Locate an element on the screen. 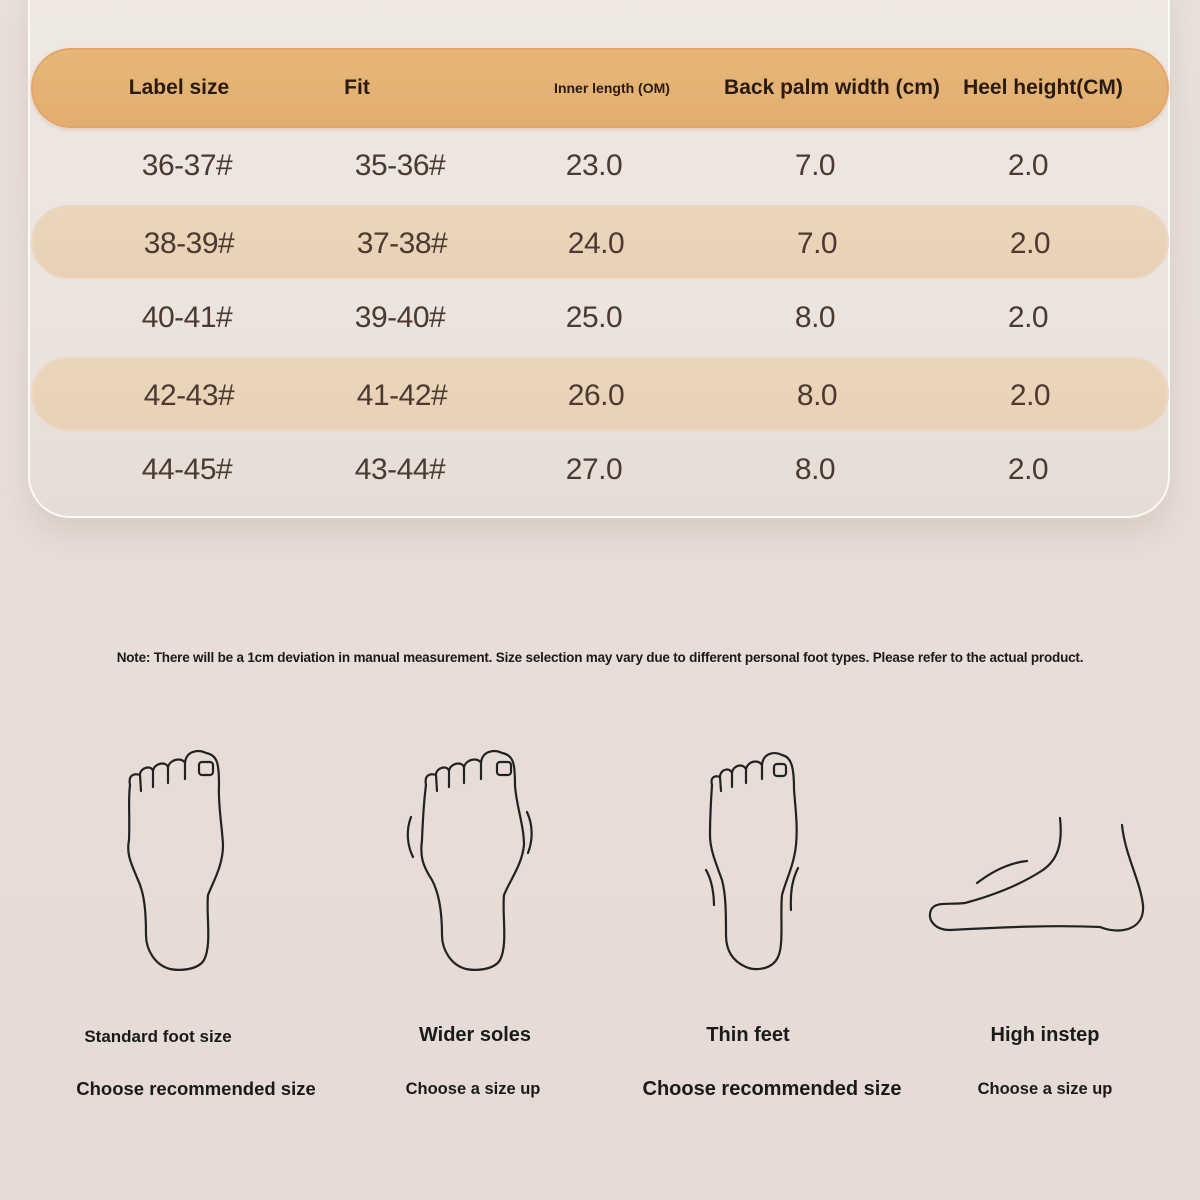 Image resolution: width=1200 pixels, height=1200 pixels. table-row: 42-43# 41-42# 26.0 8.0 2.0 is located at coordinates (600, 394).